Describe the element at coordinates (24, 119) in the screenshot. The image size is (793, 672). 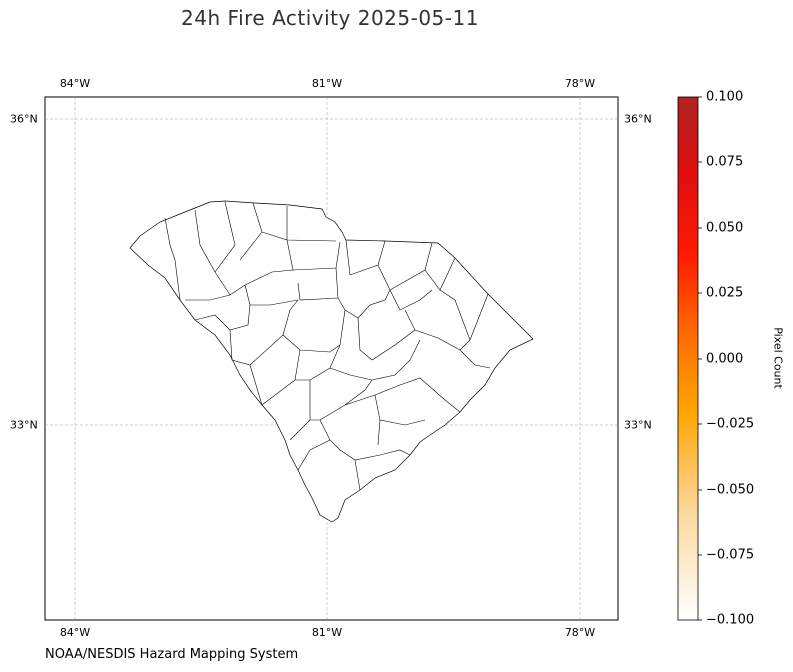
I see `lat-tick-left-36n: 36°N` at that location.